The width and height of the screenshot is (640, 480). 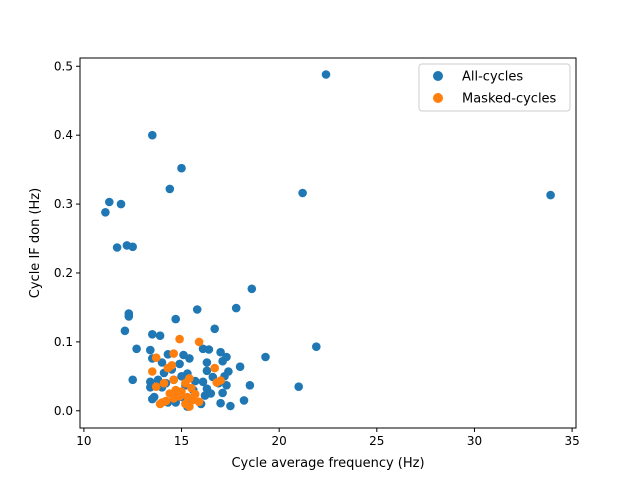 What do you see at coordinates (63, 204) in the screenshot?
I see `y-tick-label: 0.3` at bounding box center [63, 204].